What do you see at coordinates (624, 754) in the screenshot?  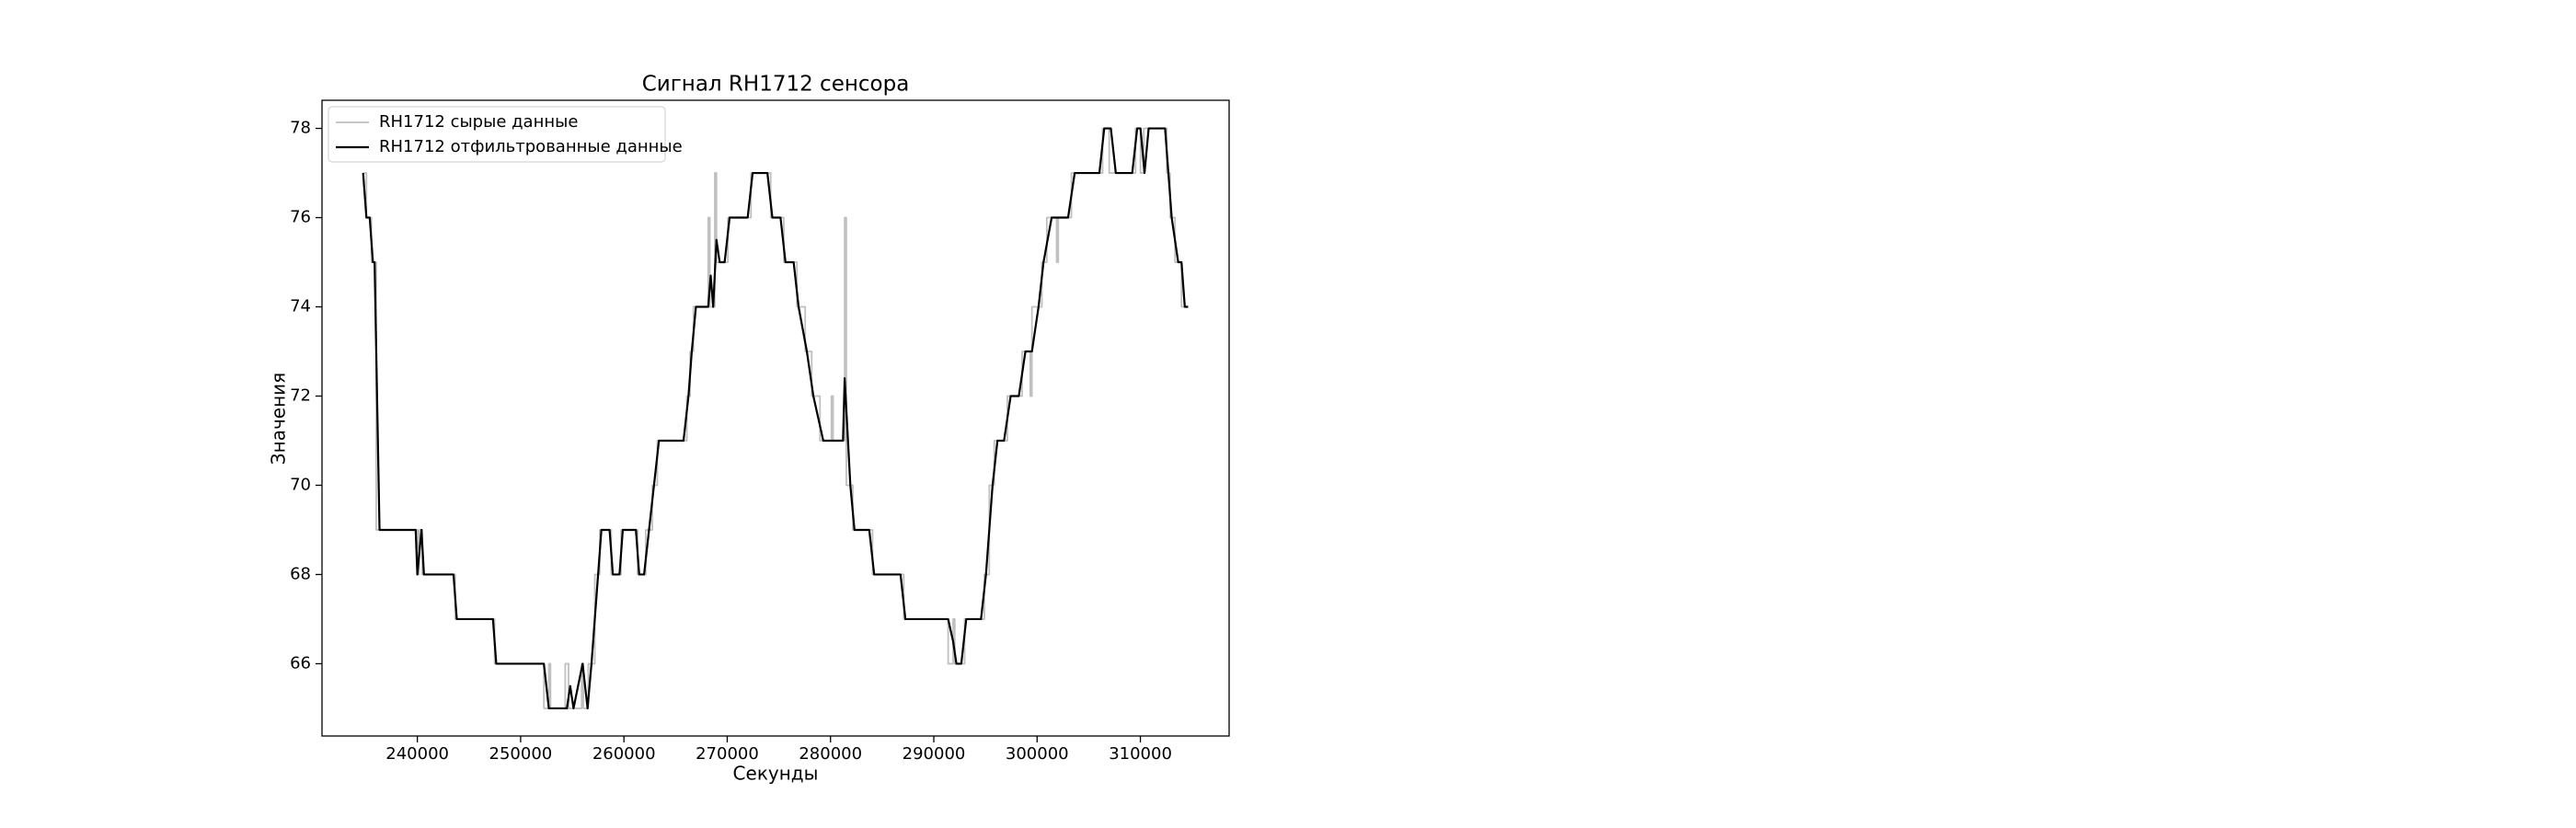 I see `x-tick-label: 260000` at bounding box center [624, 754].